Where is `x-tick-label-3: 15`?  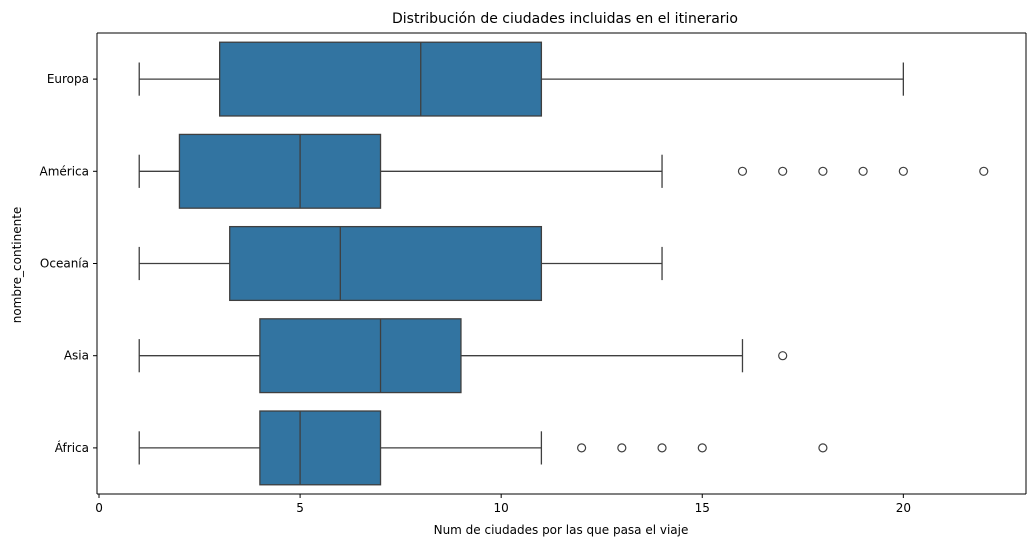 x-tick-label-3: 15 is located at coordinates (702, 508).